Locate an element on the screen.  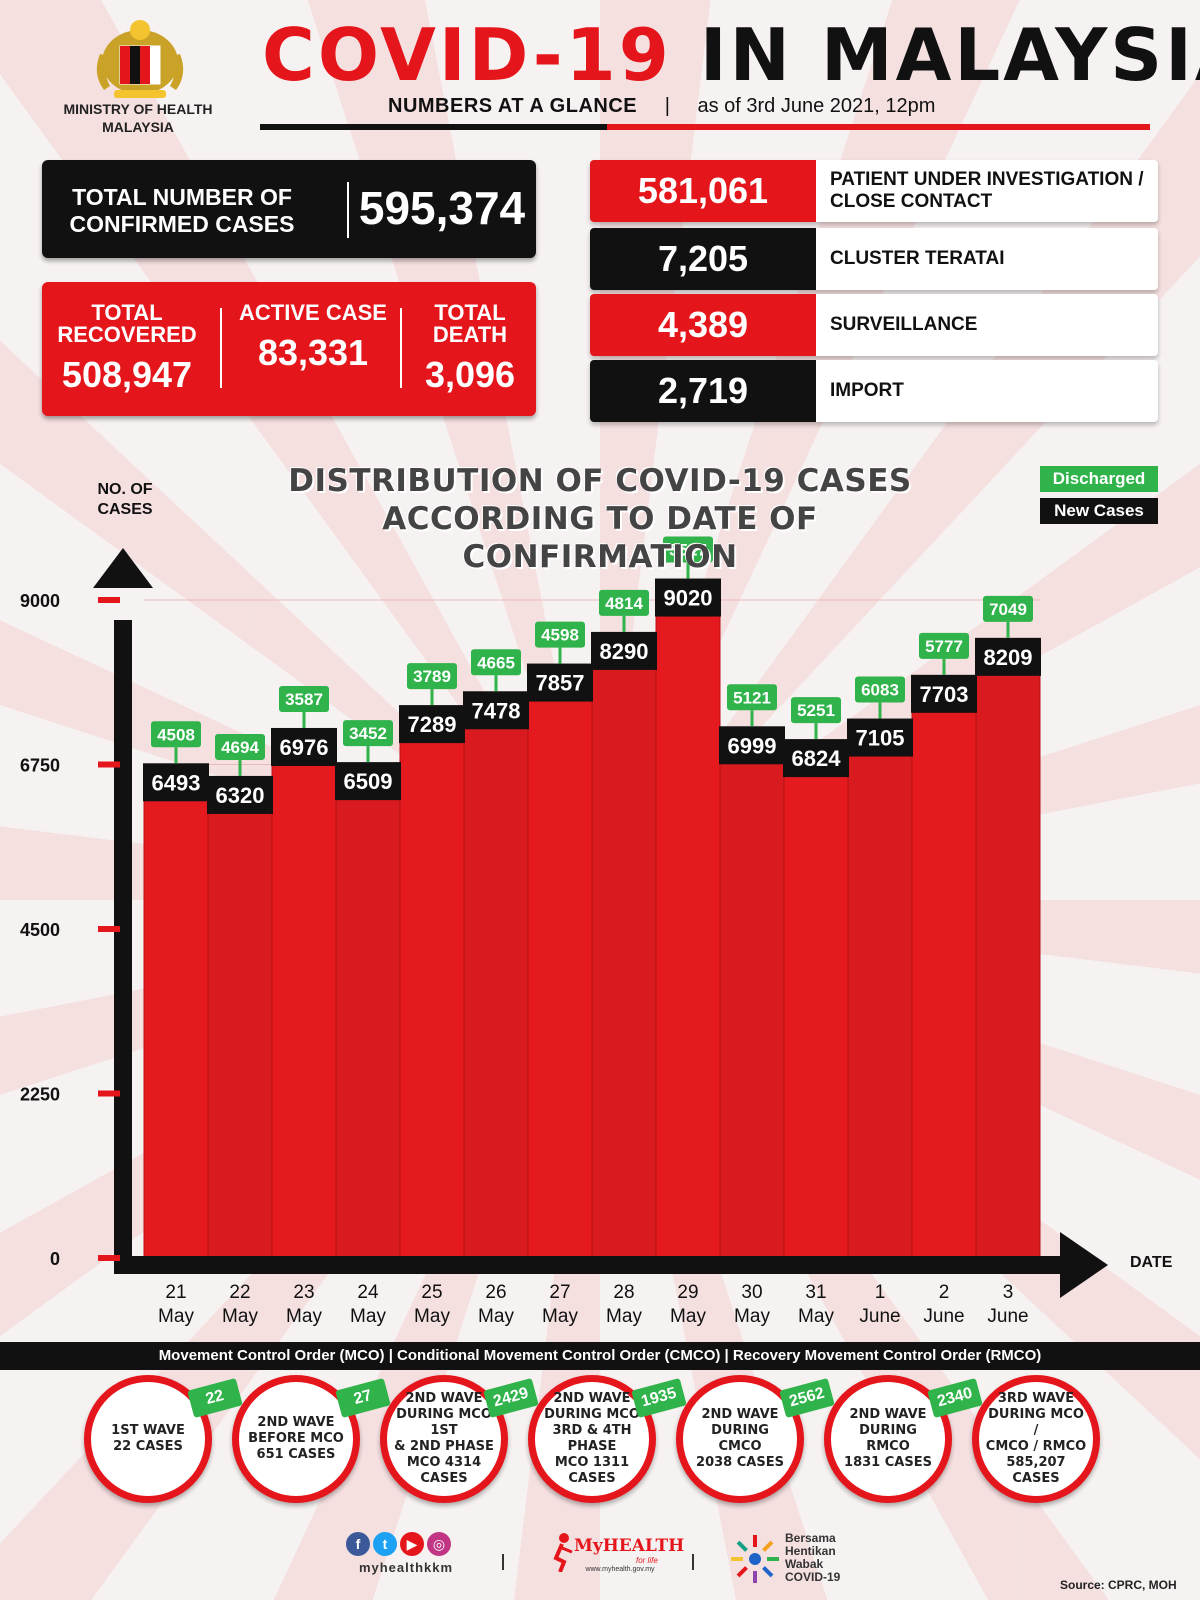
y-axis-title: NO. OF CASES is located at coordinates (125, 499).